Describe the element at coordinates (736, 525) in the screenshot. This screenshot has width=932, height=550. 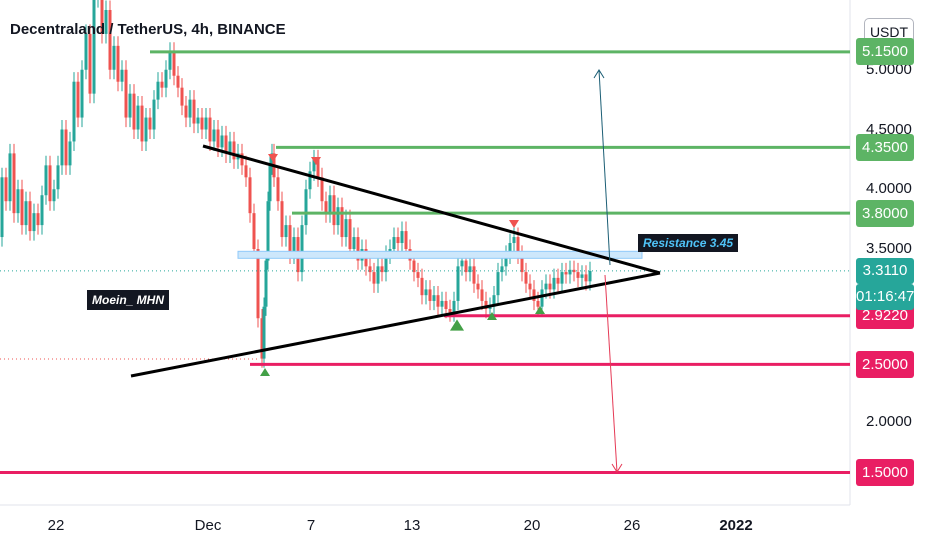
I see `x-tick-label: 2022` at that location.